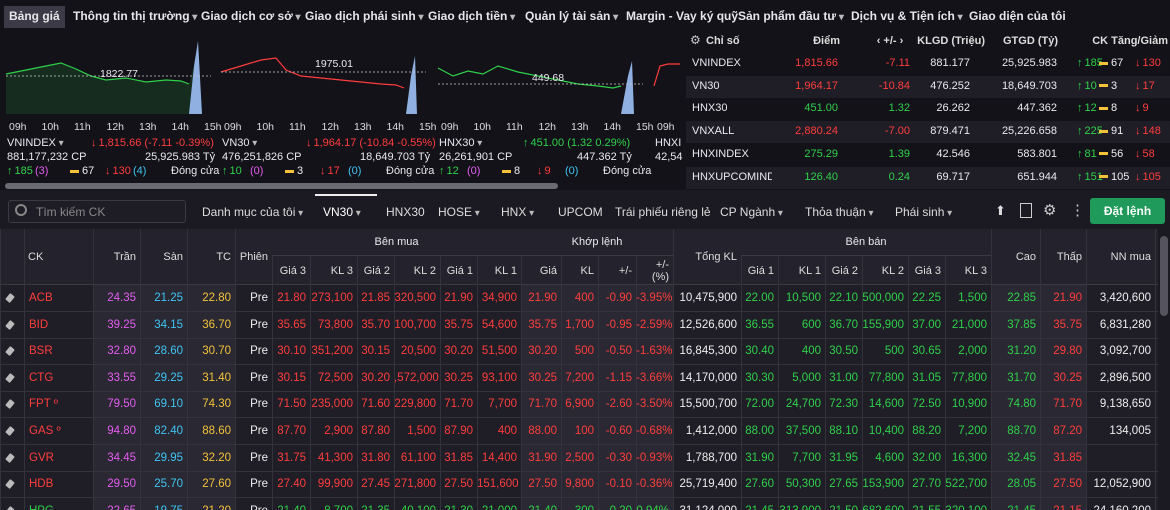  Describe the element at coordinates (18, 127) in the screenshot. I see `time-label: 09h` at that location.